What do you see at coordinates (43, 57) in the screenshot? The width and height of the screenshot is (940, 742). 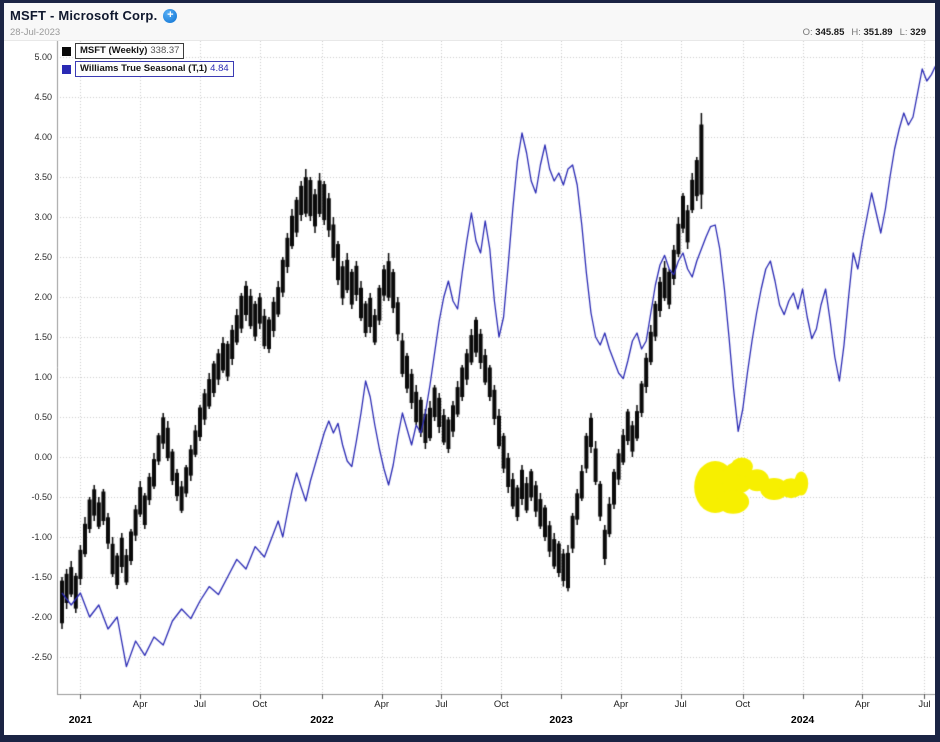 I see `y-axis-label: 5.00` at bounding box center [43, 57].